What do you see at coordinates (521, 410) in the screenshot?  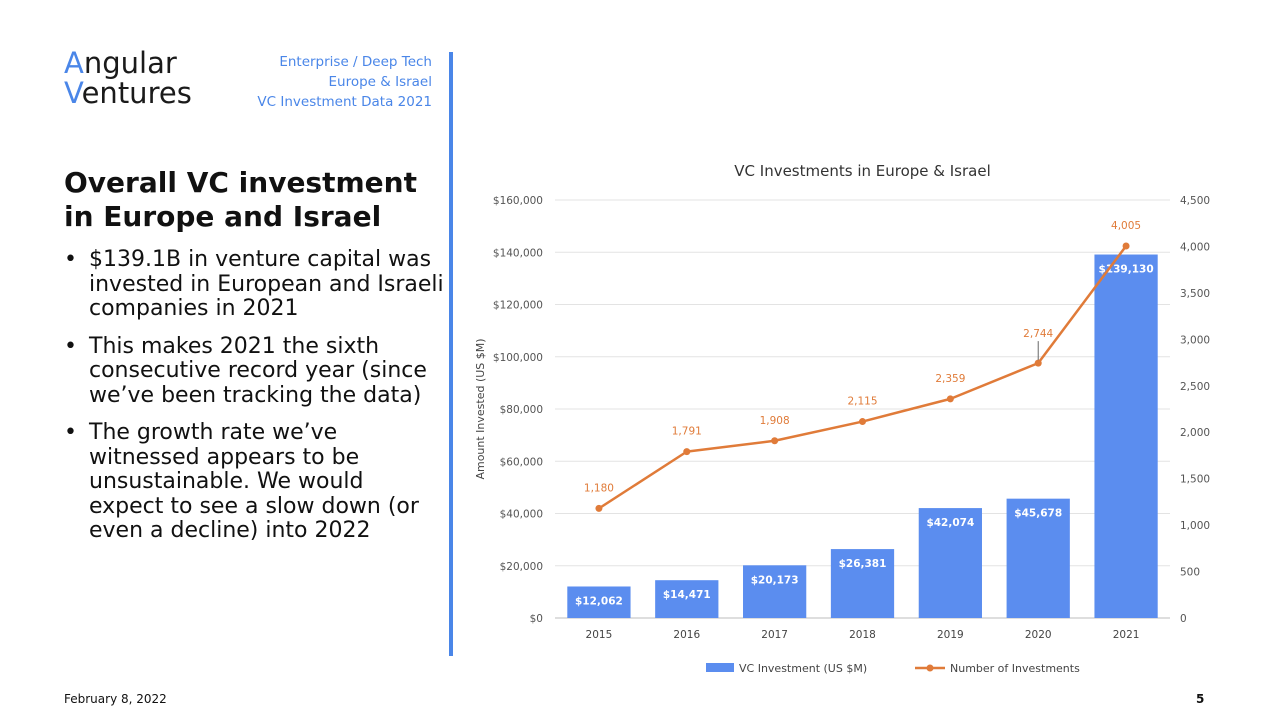 I see `y-tick-label: $80,000` at bounding box center [521, 410].